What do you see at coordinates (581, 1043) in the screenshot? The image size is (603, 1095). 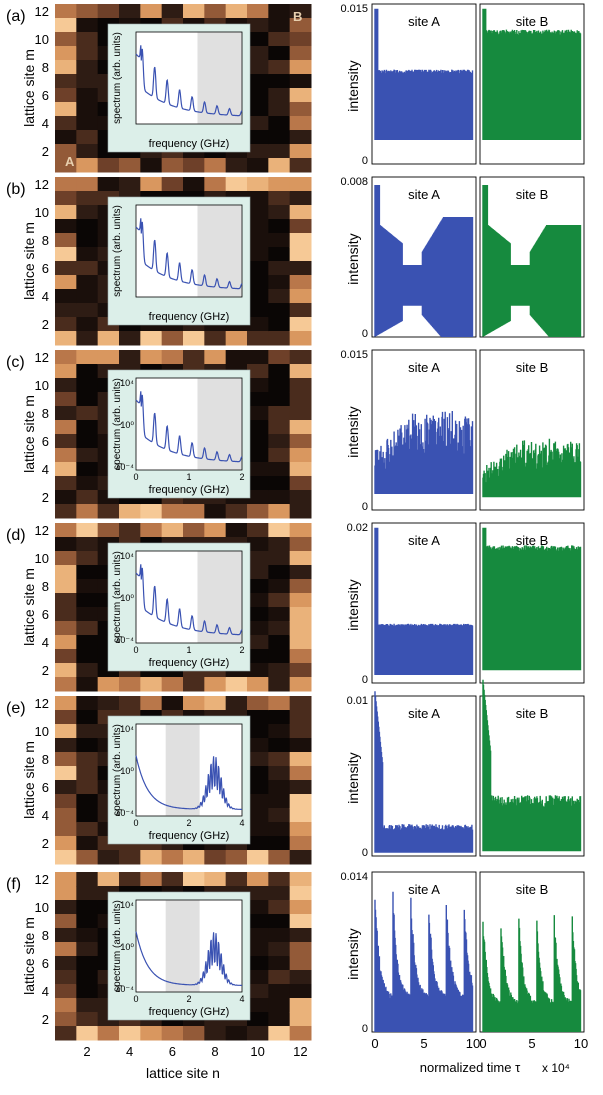 I see `time-tick-label-b: 10` at bounding box center [581, 1043].